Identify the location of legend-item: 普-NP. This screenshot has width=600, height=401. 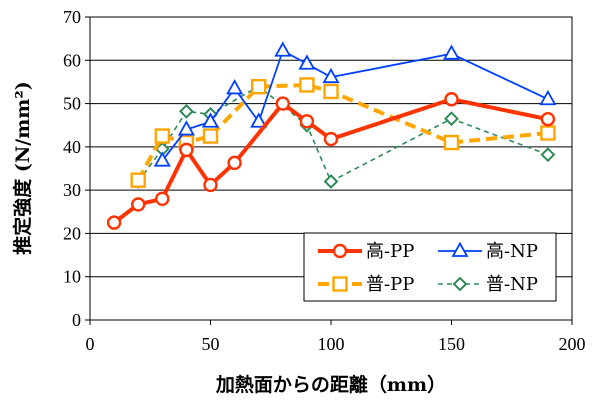
(488, 284).